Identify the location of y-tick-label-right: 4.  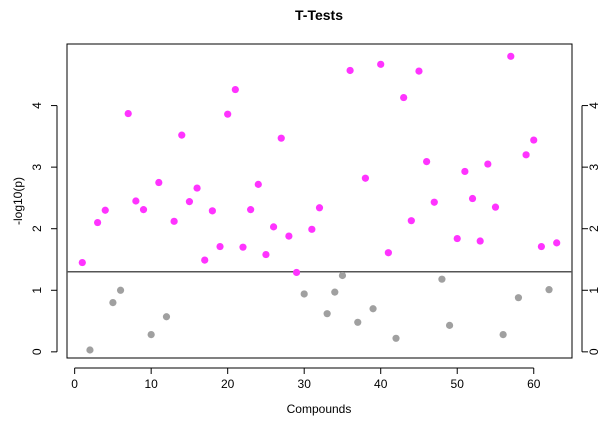
(594, 105).